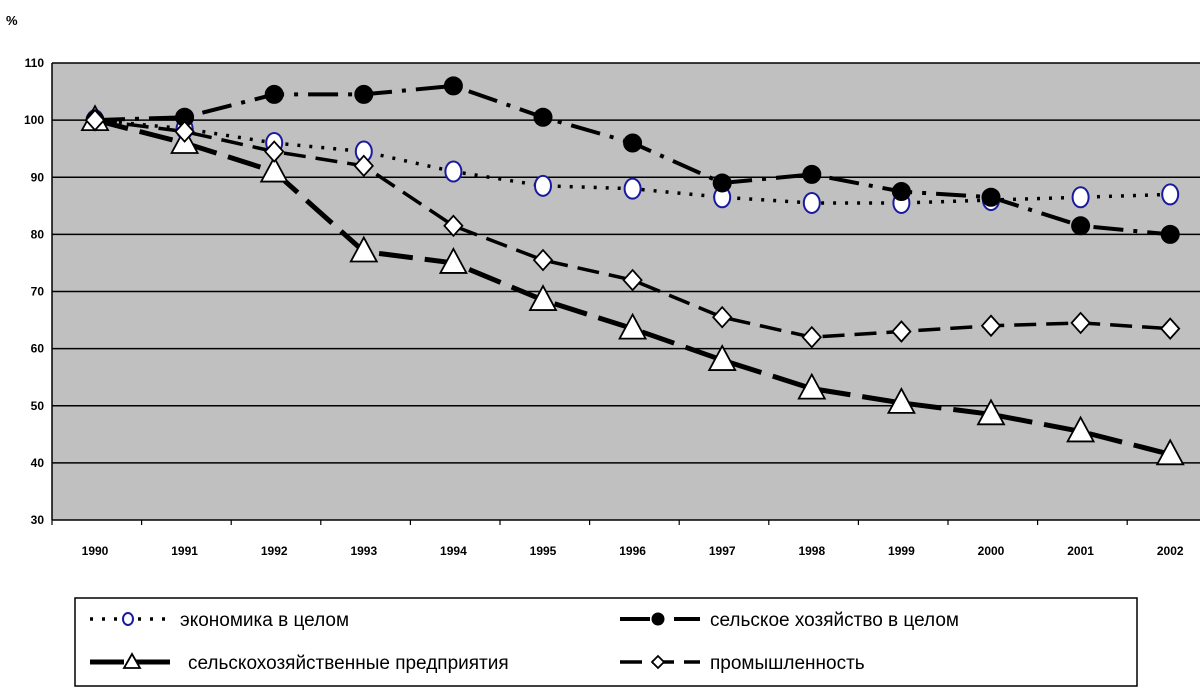 The image size is (1200, 698). What do you see at coordinates (184, 551) in the screenshot?
I see `x-tick-label: 1991` at bounding box center [184, 551].